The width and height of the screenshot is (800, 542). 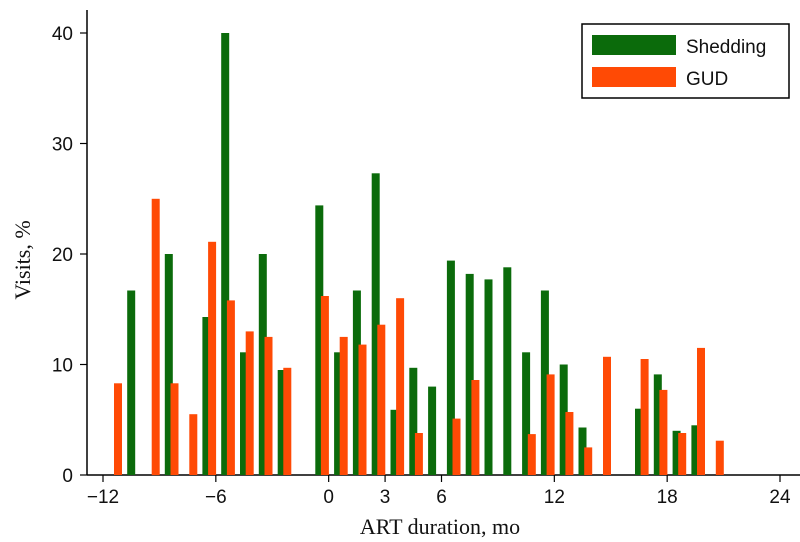 I want to click on y-tick-label: 40, so click(x=62, y=34).